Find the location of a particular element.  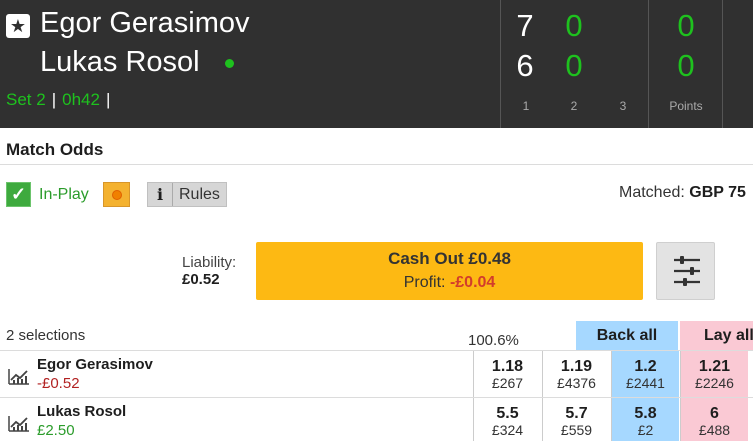

lay-all-button: Lay all is located at coordinates (716, 335).